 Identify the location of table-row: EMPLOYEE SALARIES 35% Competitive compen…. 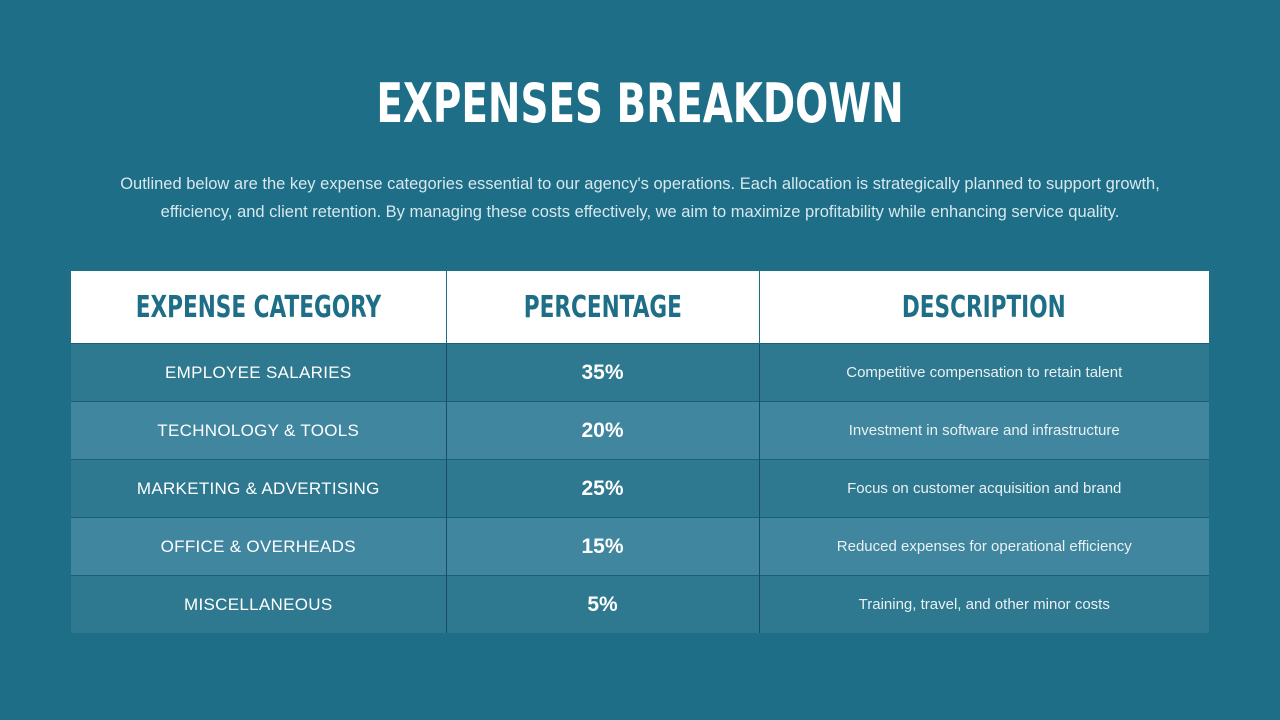
(640, 372).